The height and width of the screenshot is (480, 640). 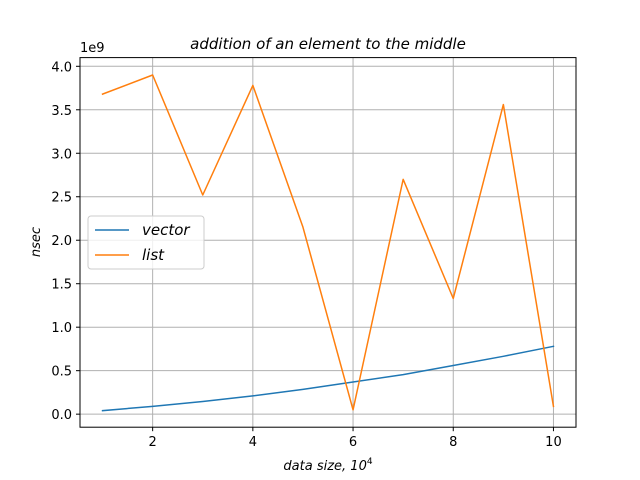 What do you see at coordinates (61, 415) in the screenshot?
I see `y-tick-label: 0.0` at bounding box center [61, 415].